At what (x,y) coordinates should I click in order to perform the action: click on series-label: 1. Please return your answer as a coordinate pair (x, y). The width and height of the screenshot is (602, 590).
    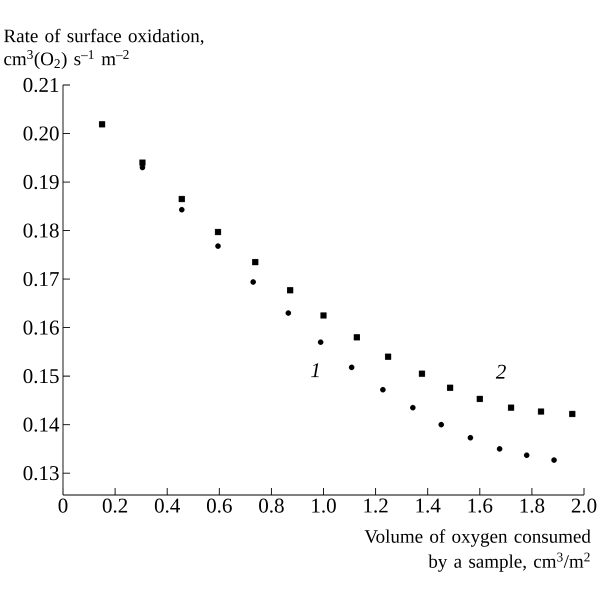
    Looking at the image, I should click on (315, 370).